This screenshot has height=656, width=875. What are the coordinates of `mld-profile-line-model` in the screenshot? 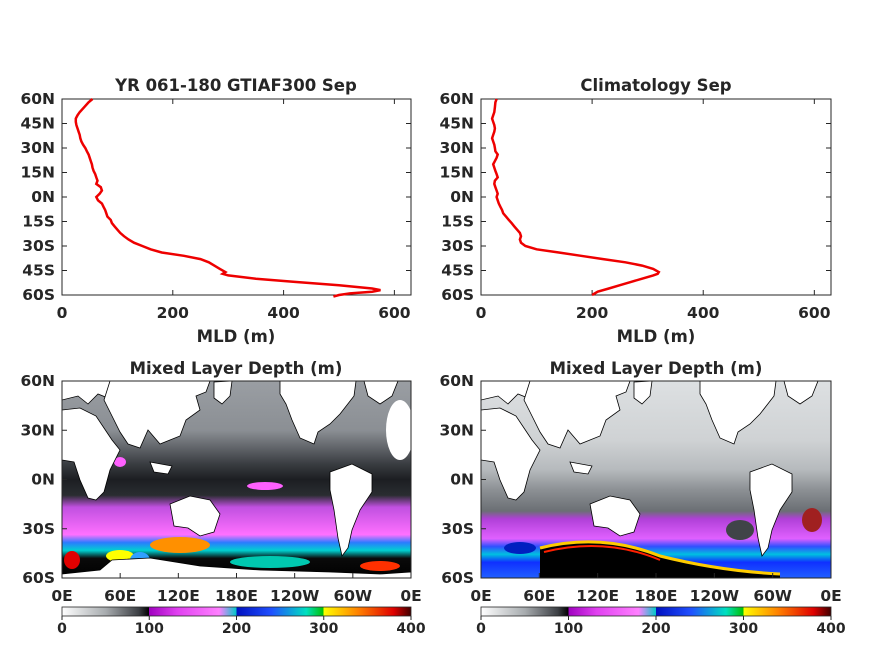 It's located at (227, 198).